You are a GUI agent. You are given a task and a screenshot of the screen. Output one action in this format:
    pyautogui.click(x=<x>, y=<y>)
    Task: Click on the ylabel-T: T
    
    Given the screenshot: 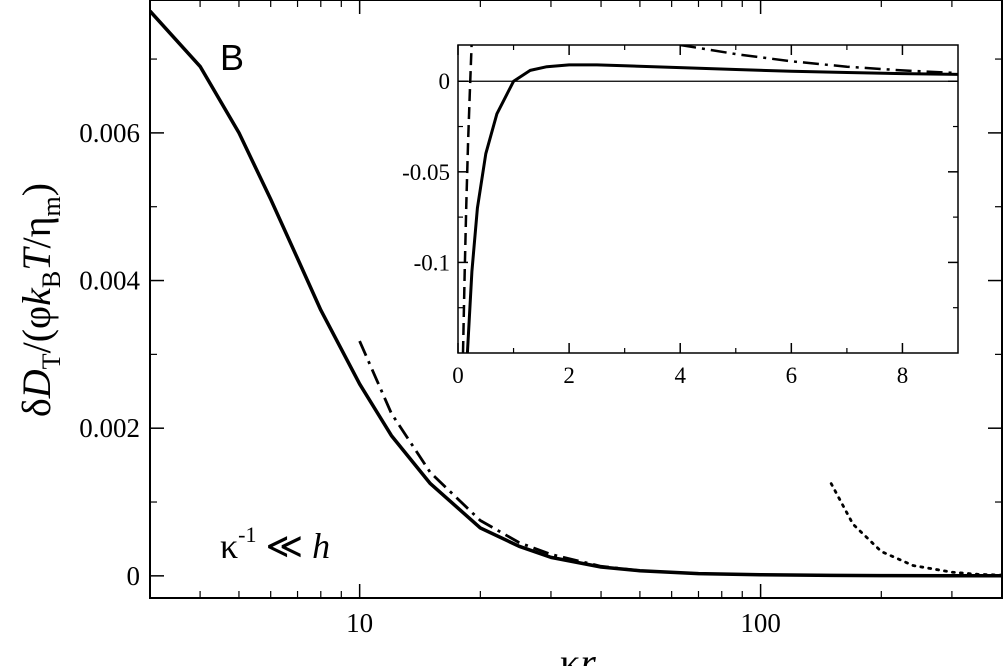 What is the action you would take?
    pyautogui.click(x=36, y=258)
    